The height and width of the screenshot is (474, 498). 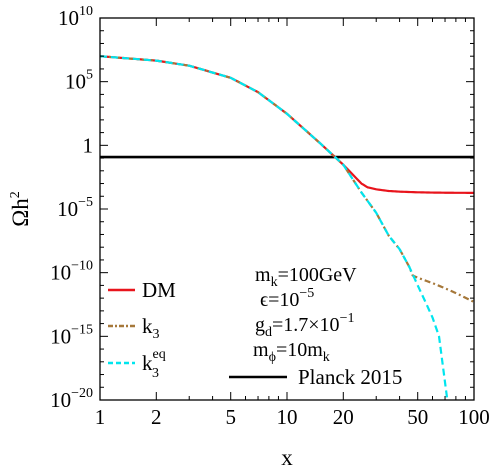 What do you see at coordinates (151, 328) in the screenshot?
I see `legend-label-1: k3` at bounding box center [151, 328].